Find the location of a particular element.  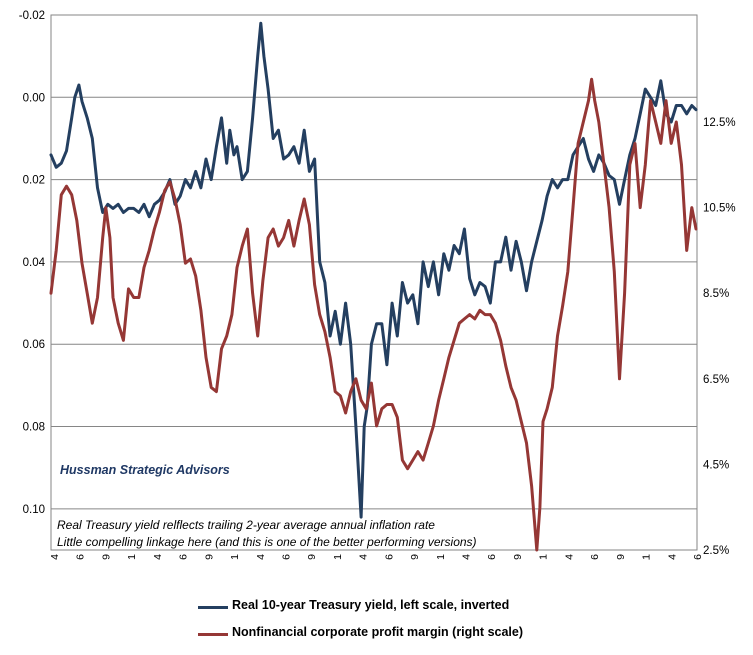

right-tick-label: 2.5% is located at coordinates (716, 551).